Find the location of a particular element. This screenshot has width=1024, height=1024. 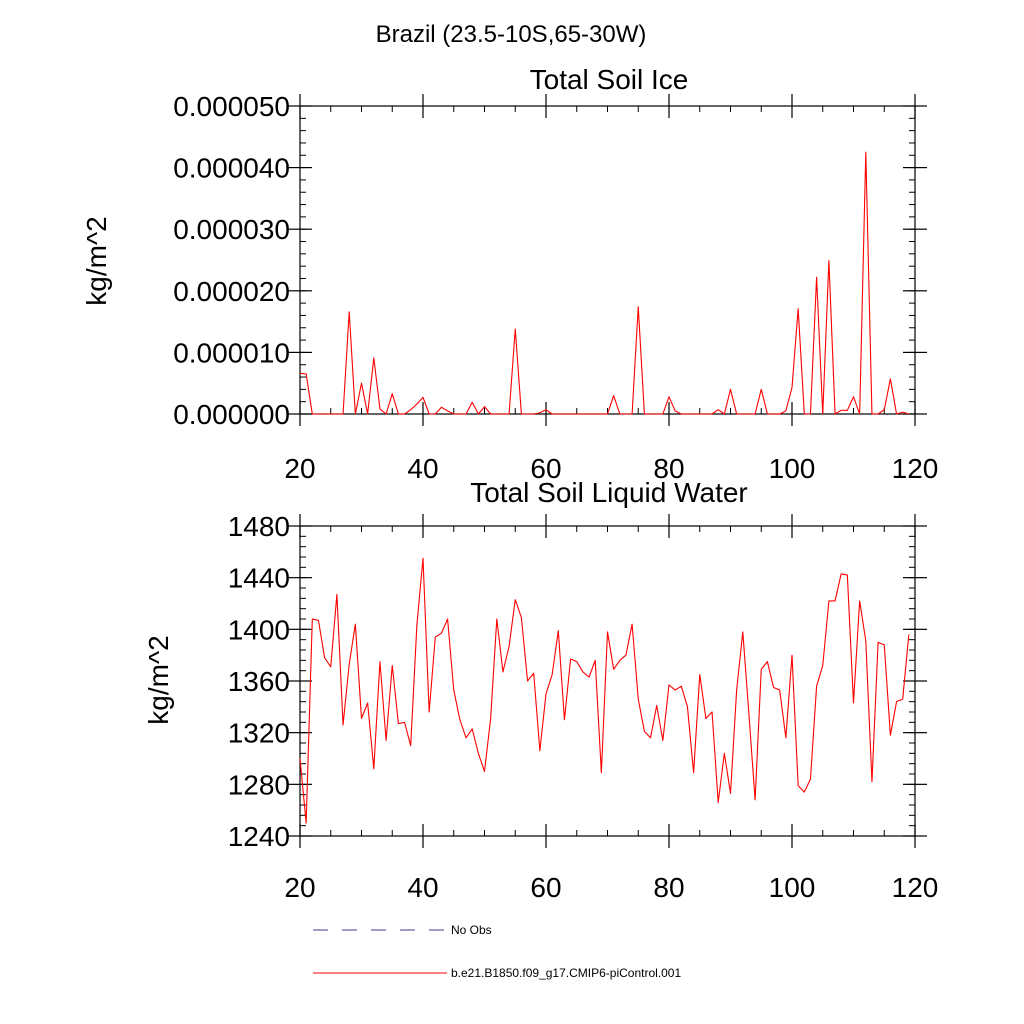

y-tick-label: 1240 is located at coordinates (259, 836).